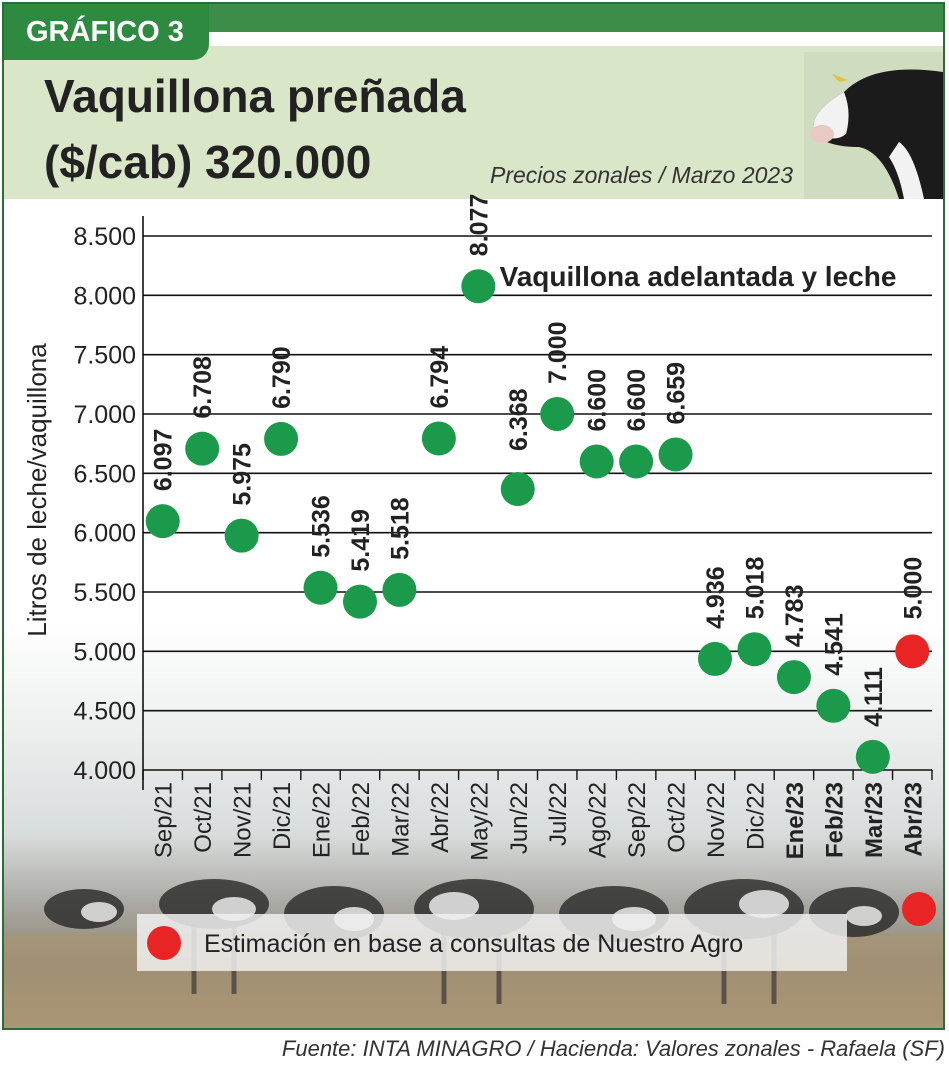  What do you see at coordinates (104, 356) in the screenshot?
I see `y-tick-label: 7.500` at bounding box center [104, 356].